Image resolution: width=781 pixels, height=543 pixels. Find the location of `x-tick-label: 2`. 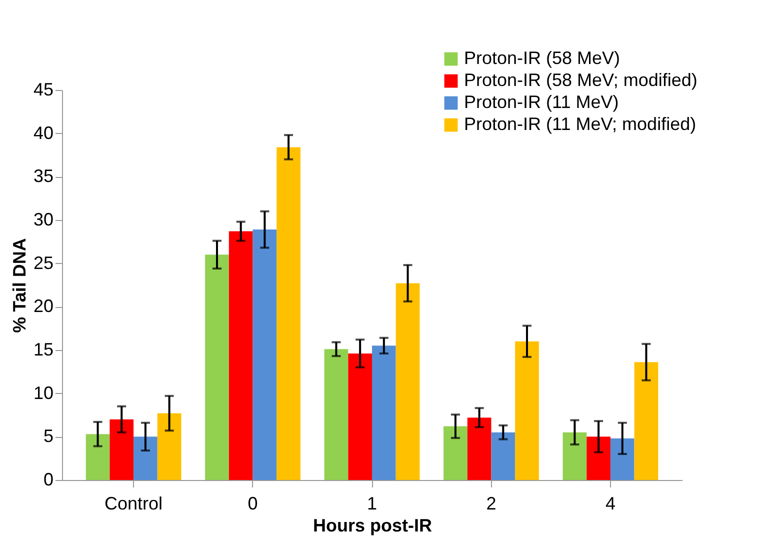

x-tick-label: 2 is located at coordinates (491, 504).